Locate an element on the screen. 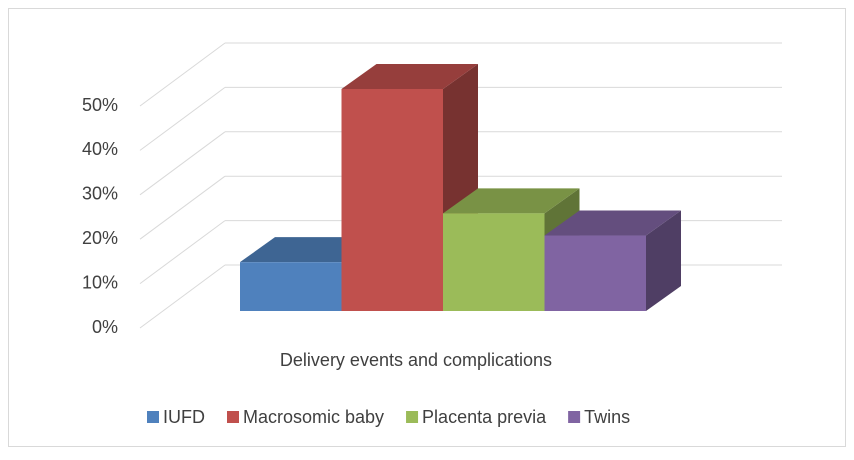 The width and height of the screenshot is (854, 460). legend-label: Placenta previa is located at coordinates (484, 417).